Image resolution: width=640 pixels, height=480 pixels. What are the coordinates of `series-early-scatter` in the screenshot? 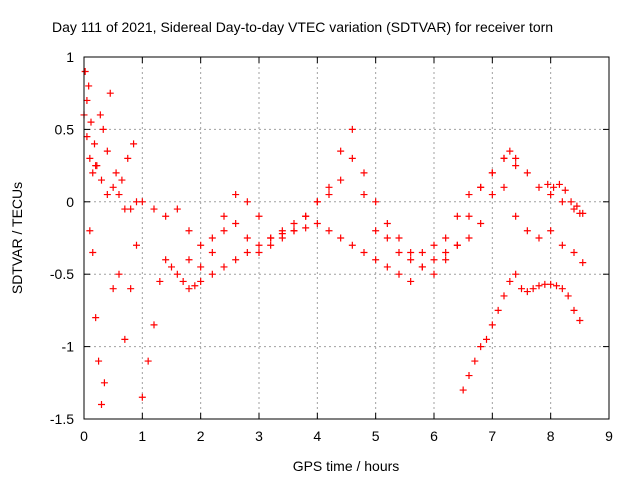 It's located at (110, 238).